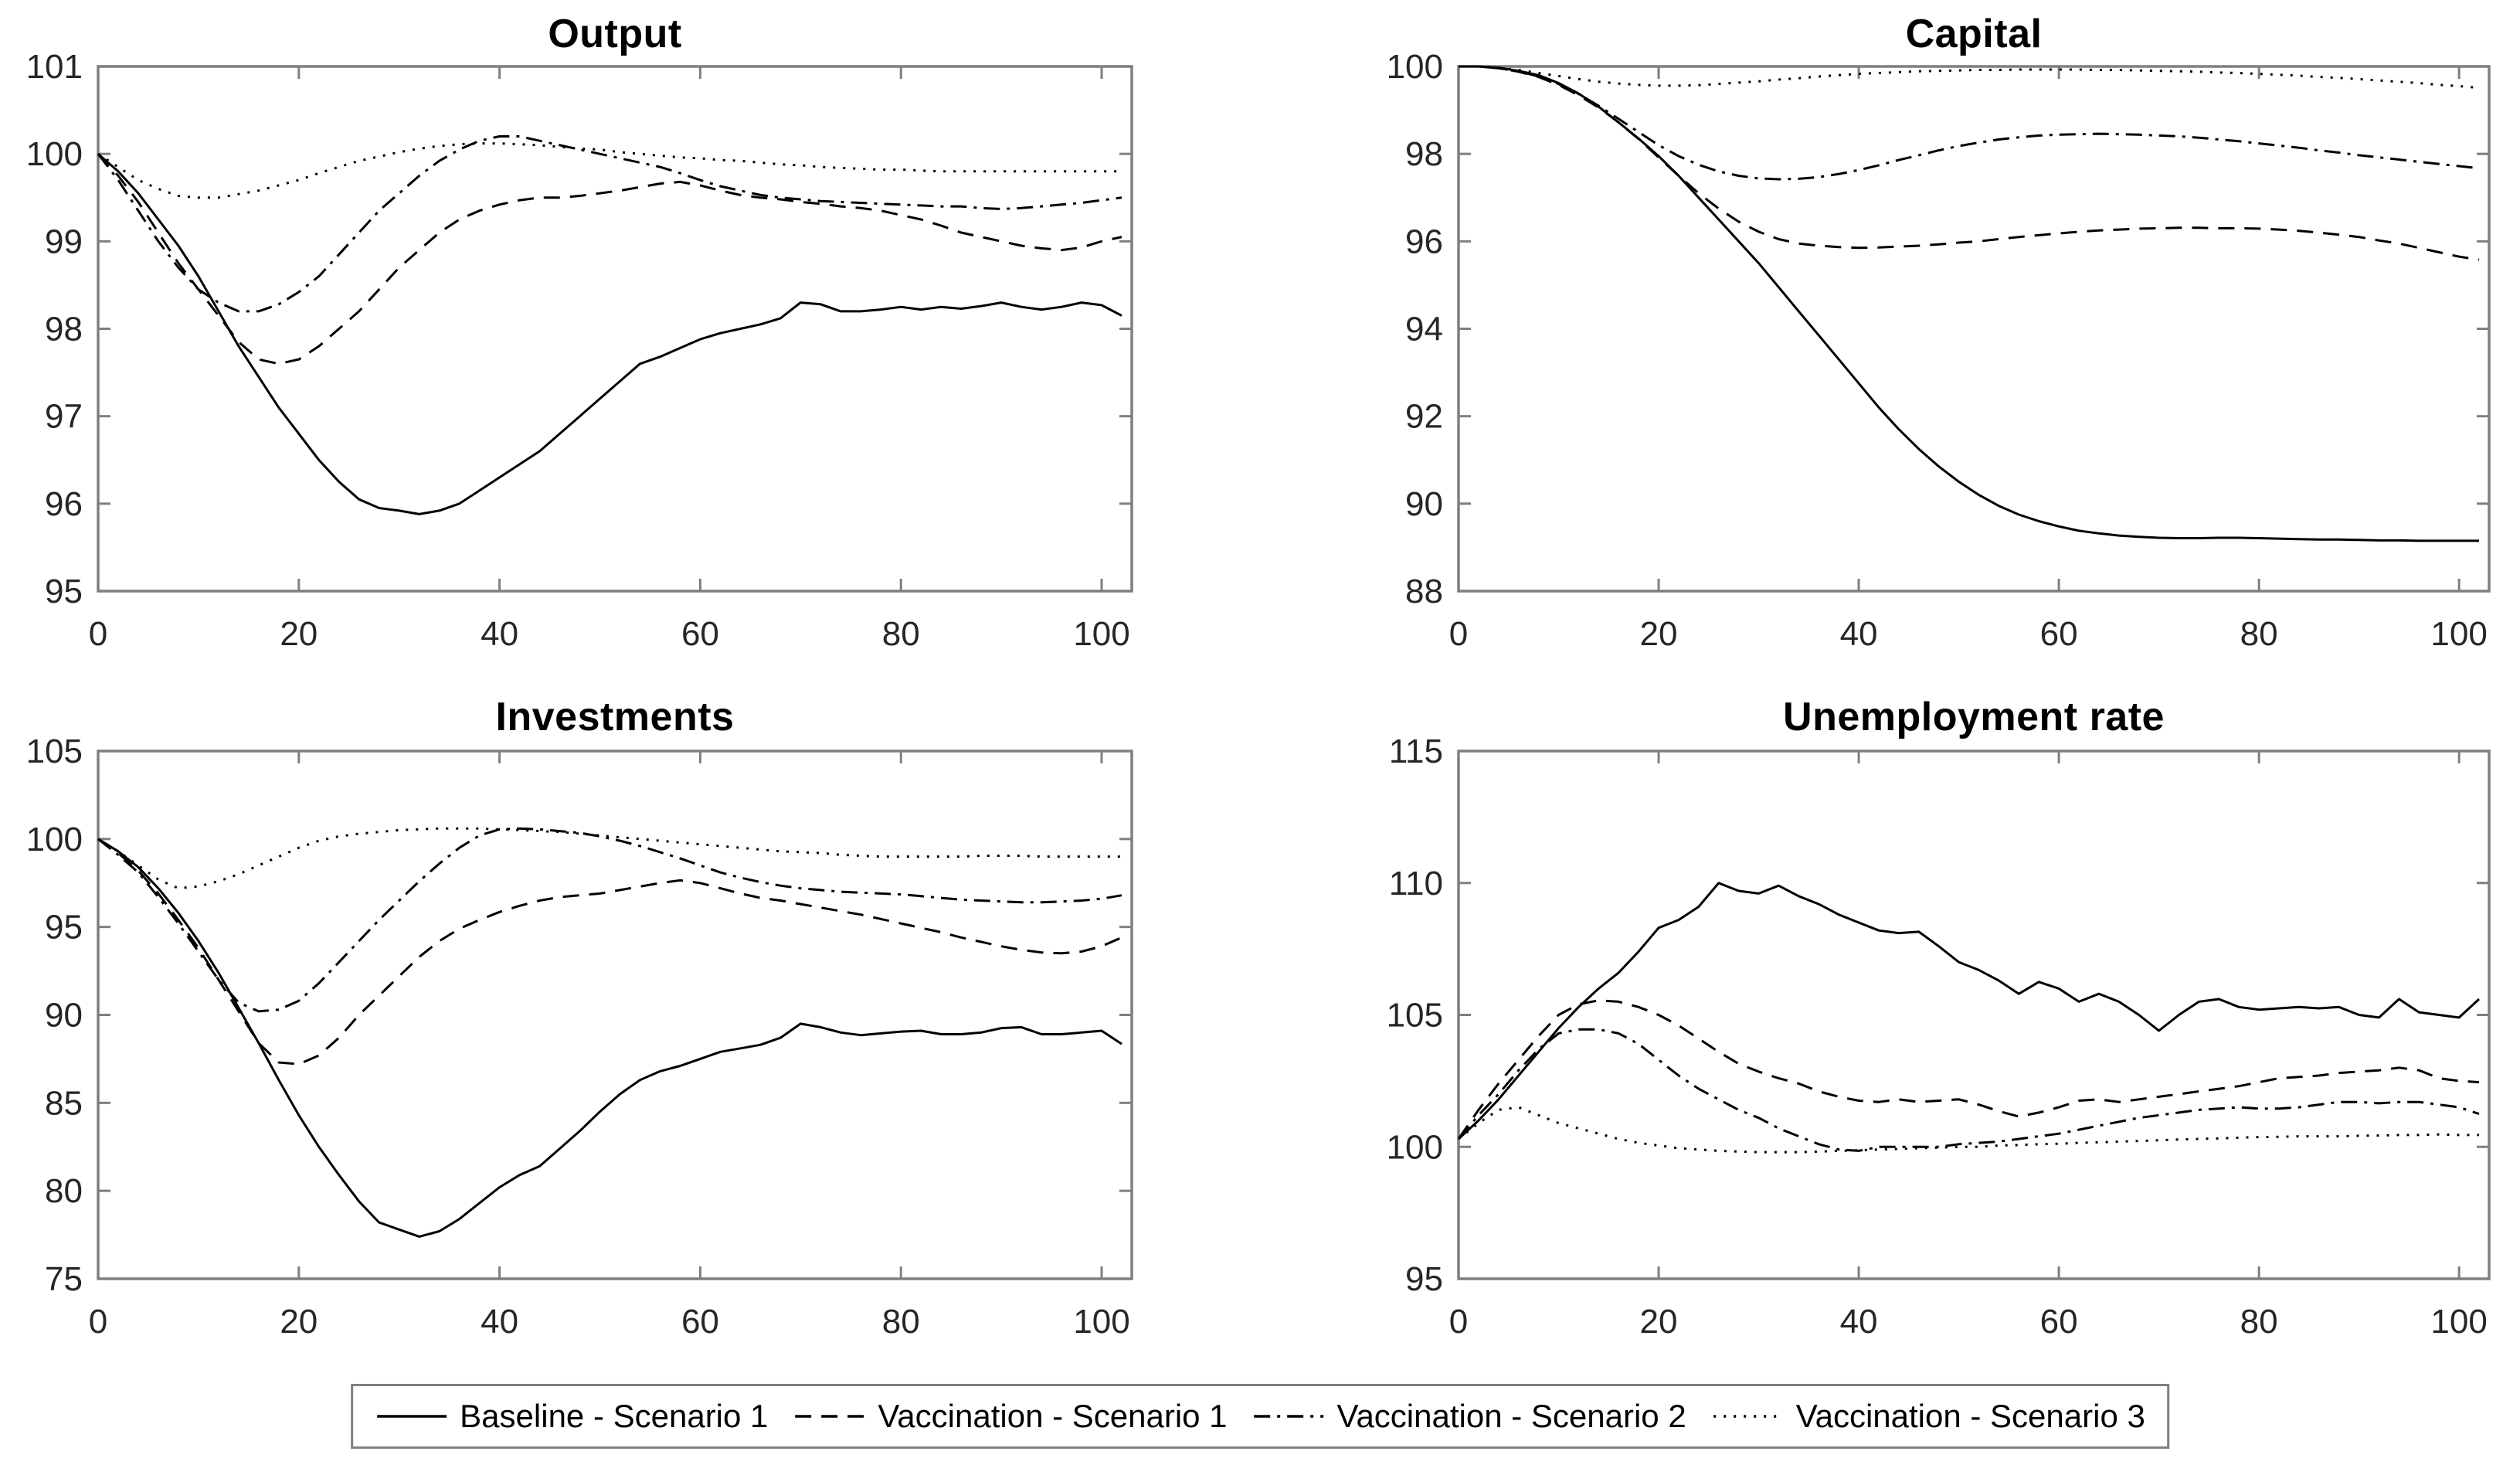  I want to click on legend-label: Vaccination - Scenario 1, so click(1053, 1416).